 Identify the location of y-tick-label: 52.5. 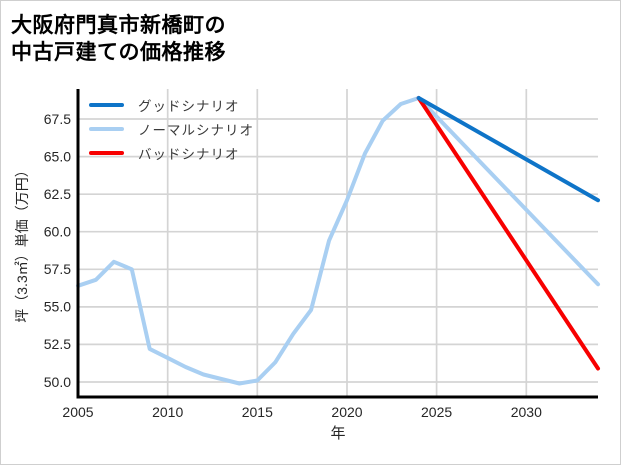
(57, 344).